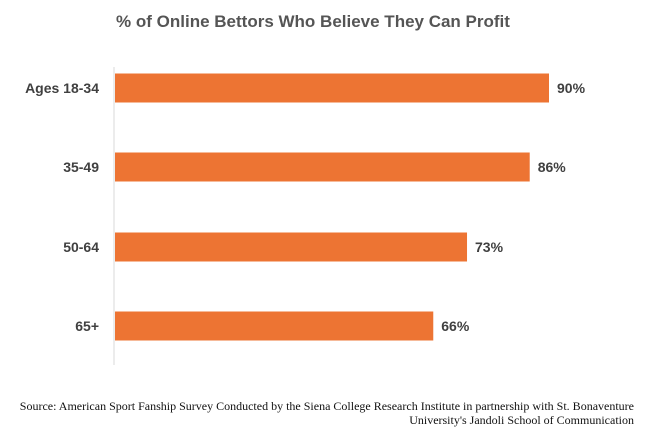  I want to click on category-label: 65+, so click(87, 326).